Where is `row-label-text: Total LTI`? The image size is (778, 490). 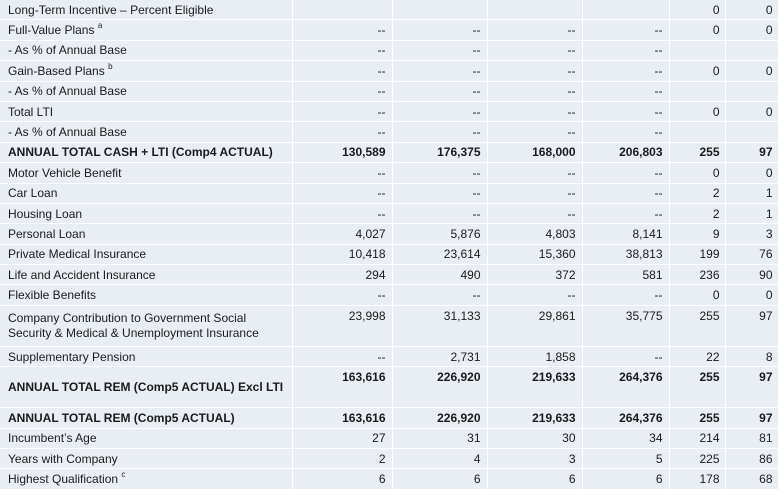 row-label-text: Total LTI is located at coordinates (31, 111).